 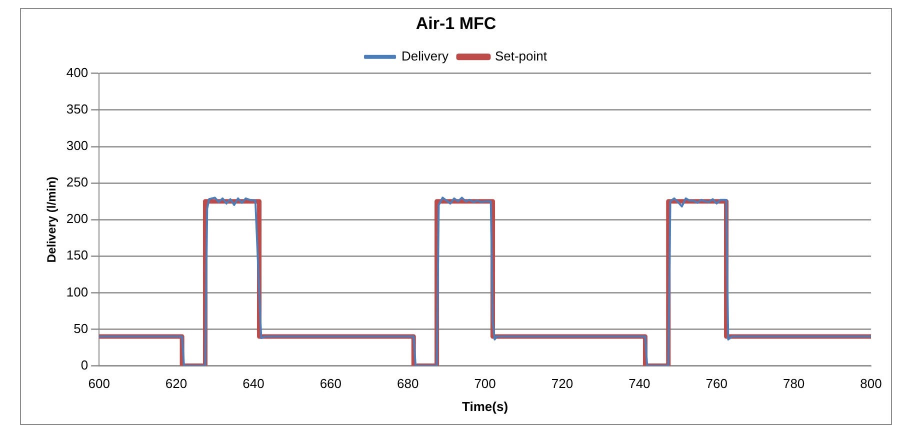 What do you see at coordinates (521, 56) in the screenshot?
I see `legend-label: Set-point` at bounding box center [521, 56].